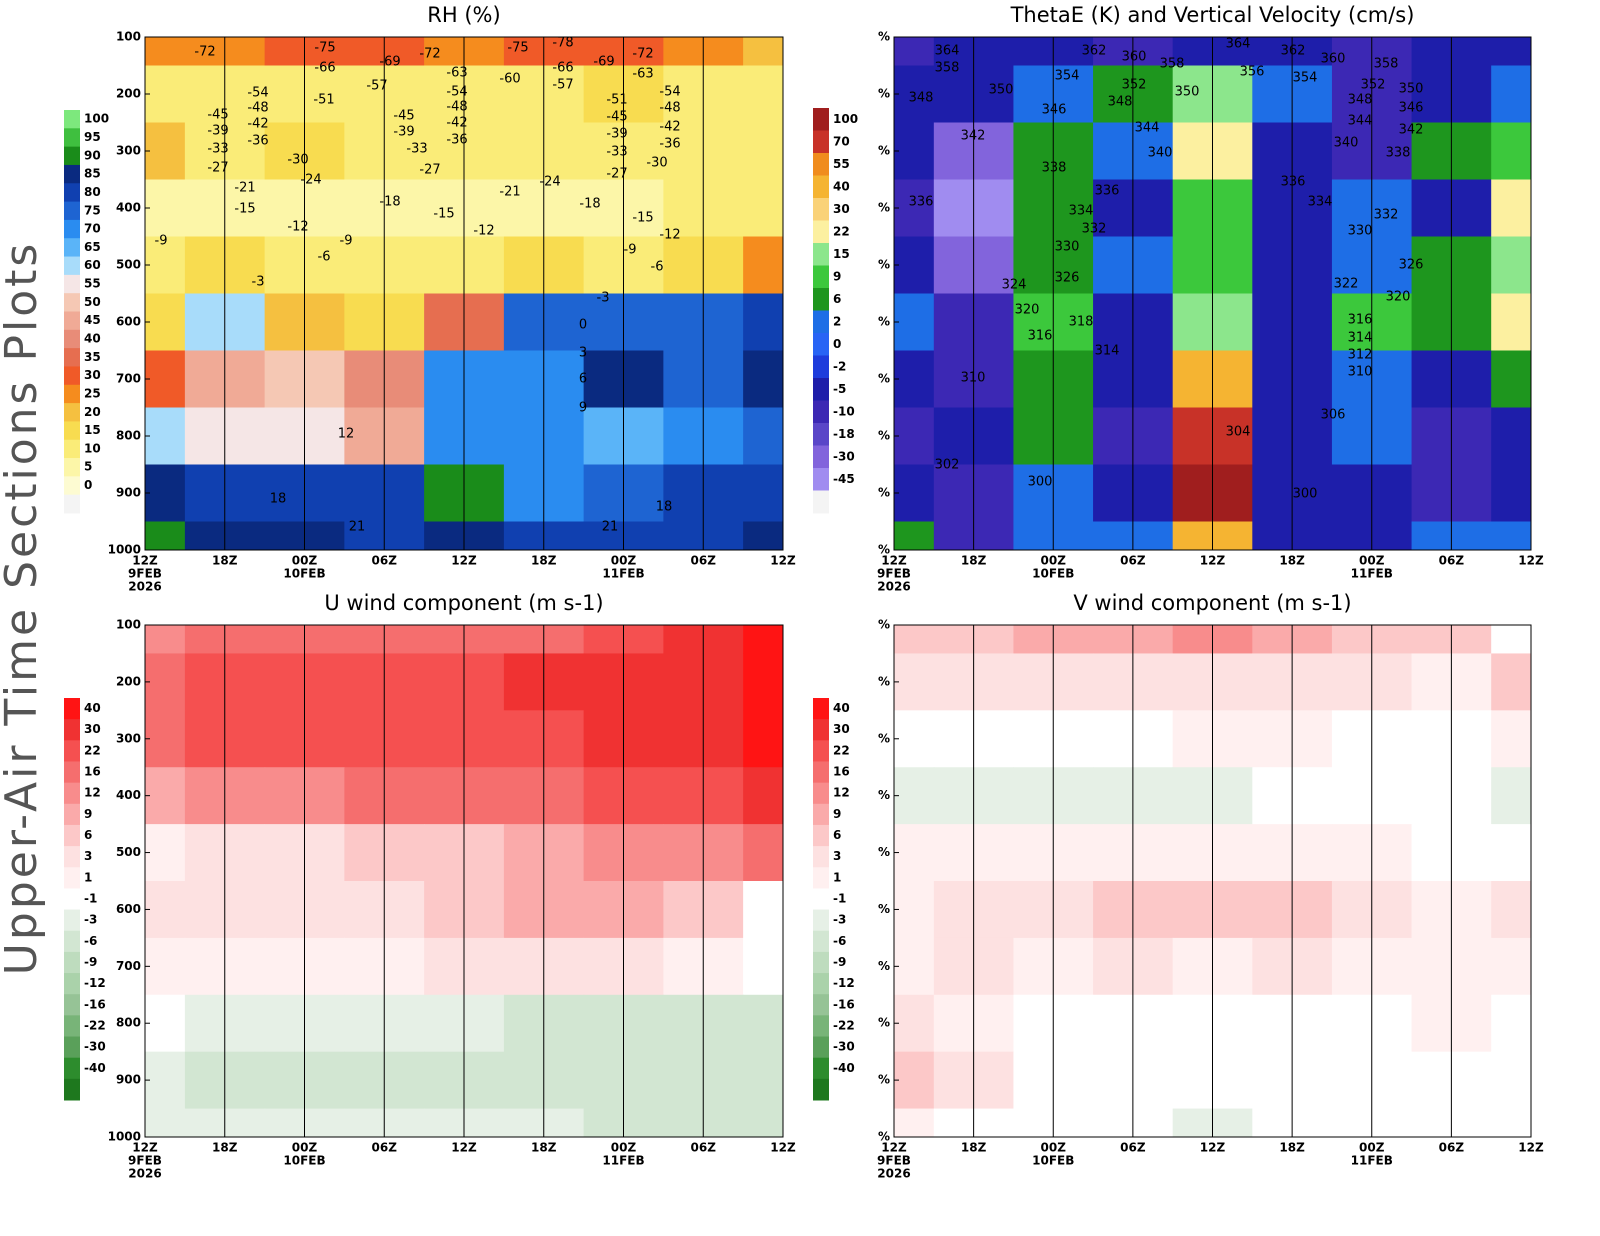 The width and height of the screenshot is (1600, 1236). What do you see at coordinates (217, 149) in the screenshot?
I see `contour-label: -33` at bounding box center [217, 149].